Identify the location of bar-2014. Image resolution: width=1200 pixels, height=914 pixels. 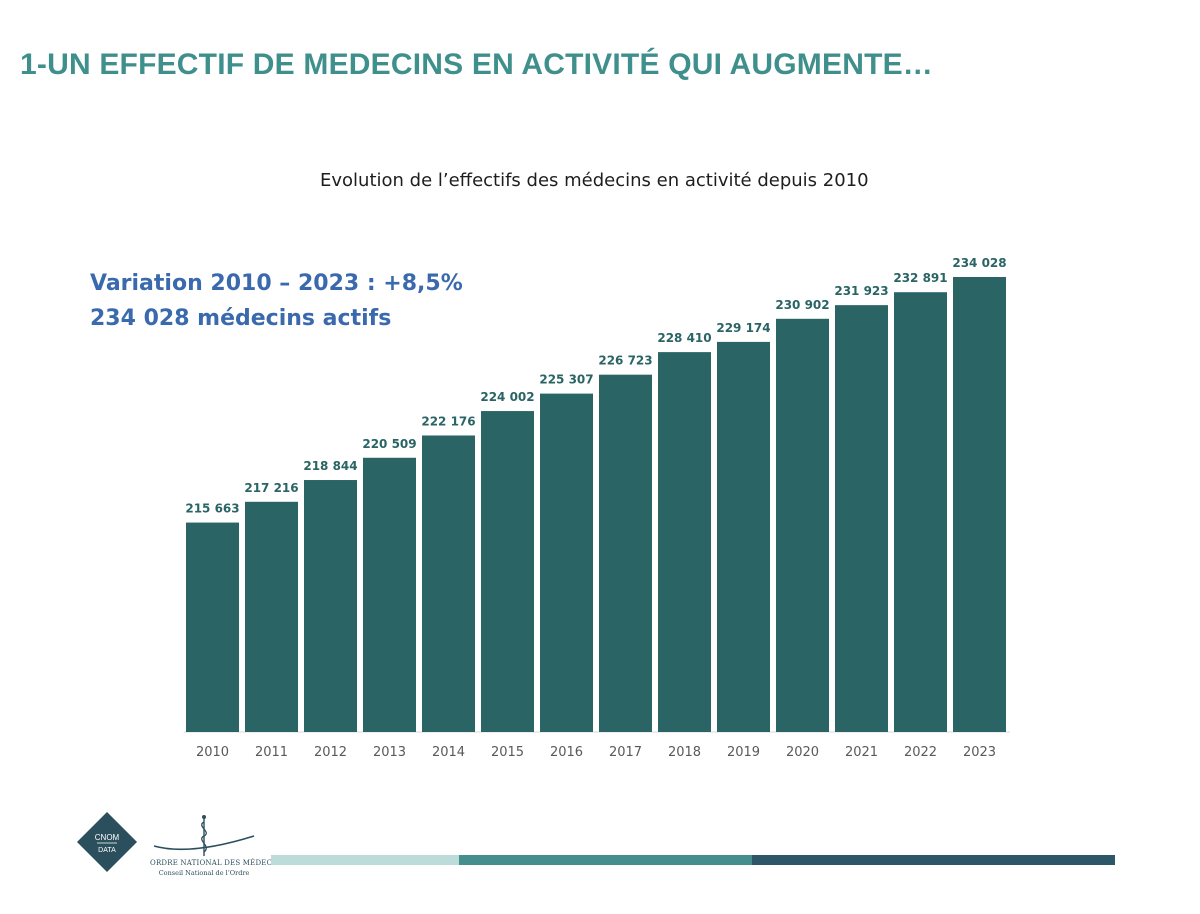
(448, 583).